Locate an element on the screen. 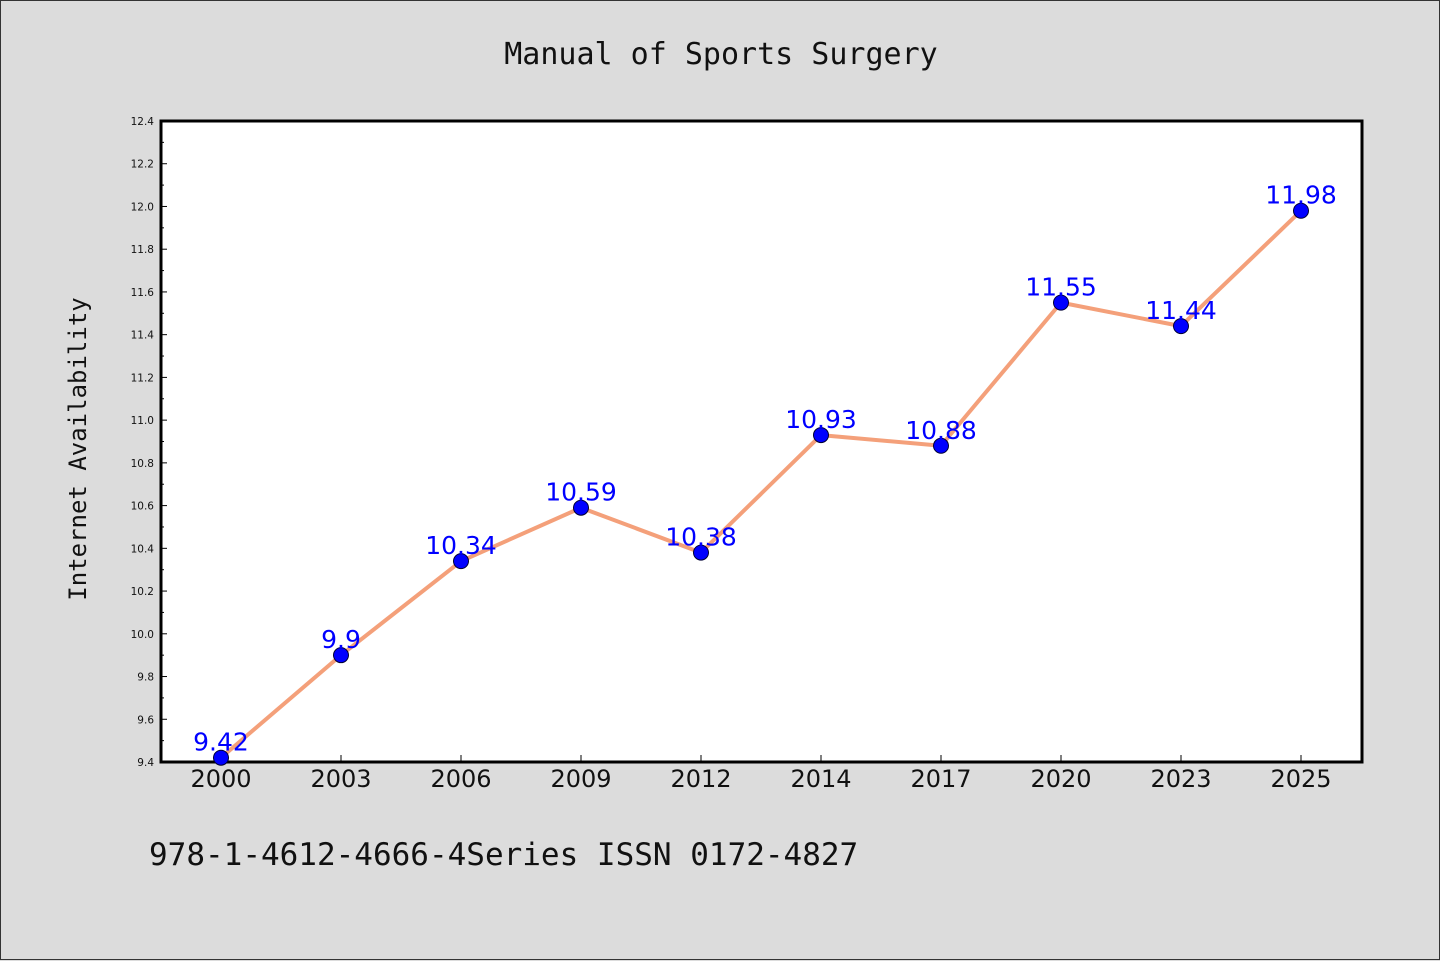  x-tick-label: 2000 is located at coordinates (220, 779).